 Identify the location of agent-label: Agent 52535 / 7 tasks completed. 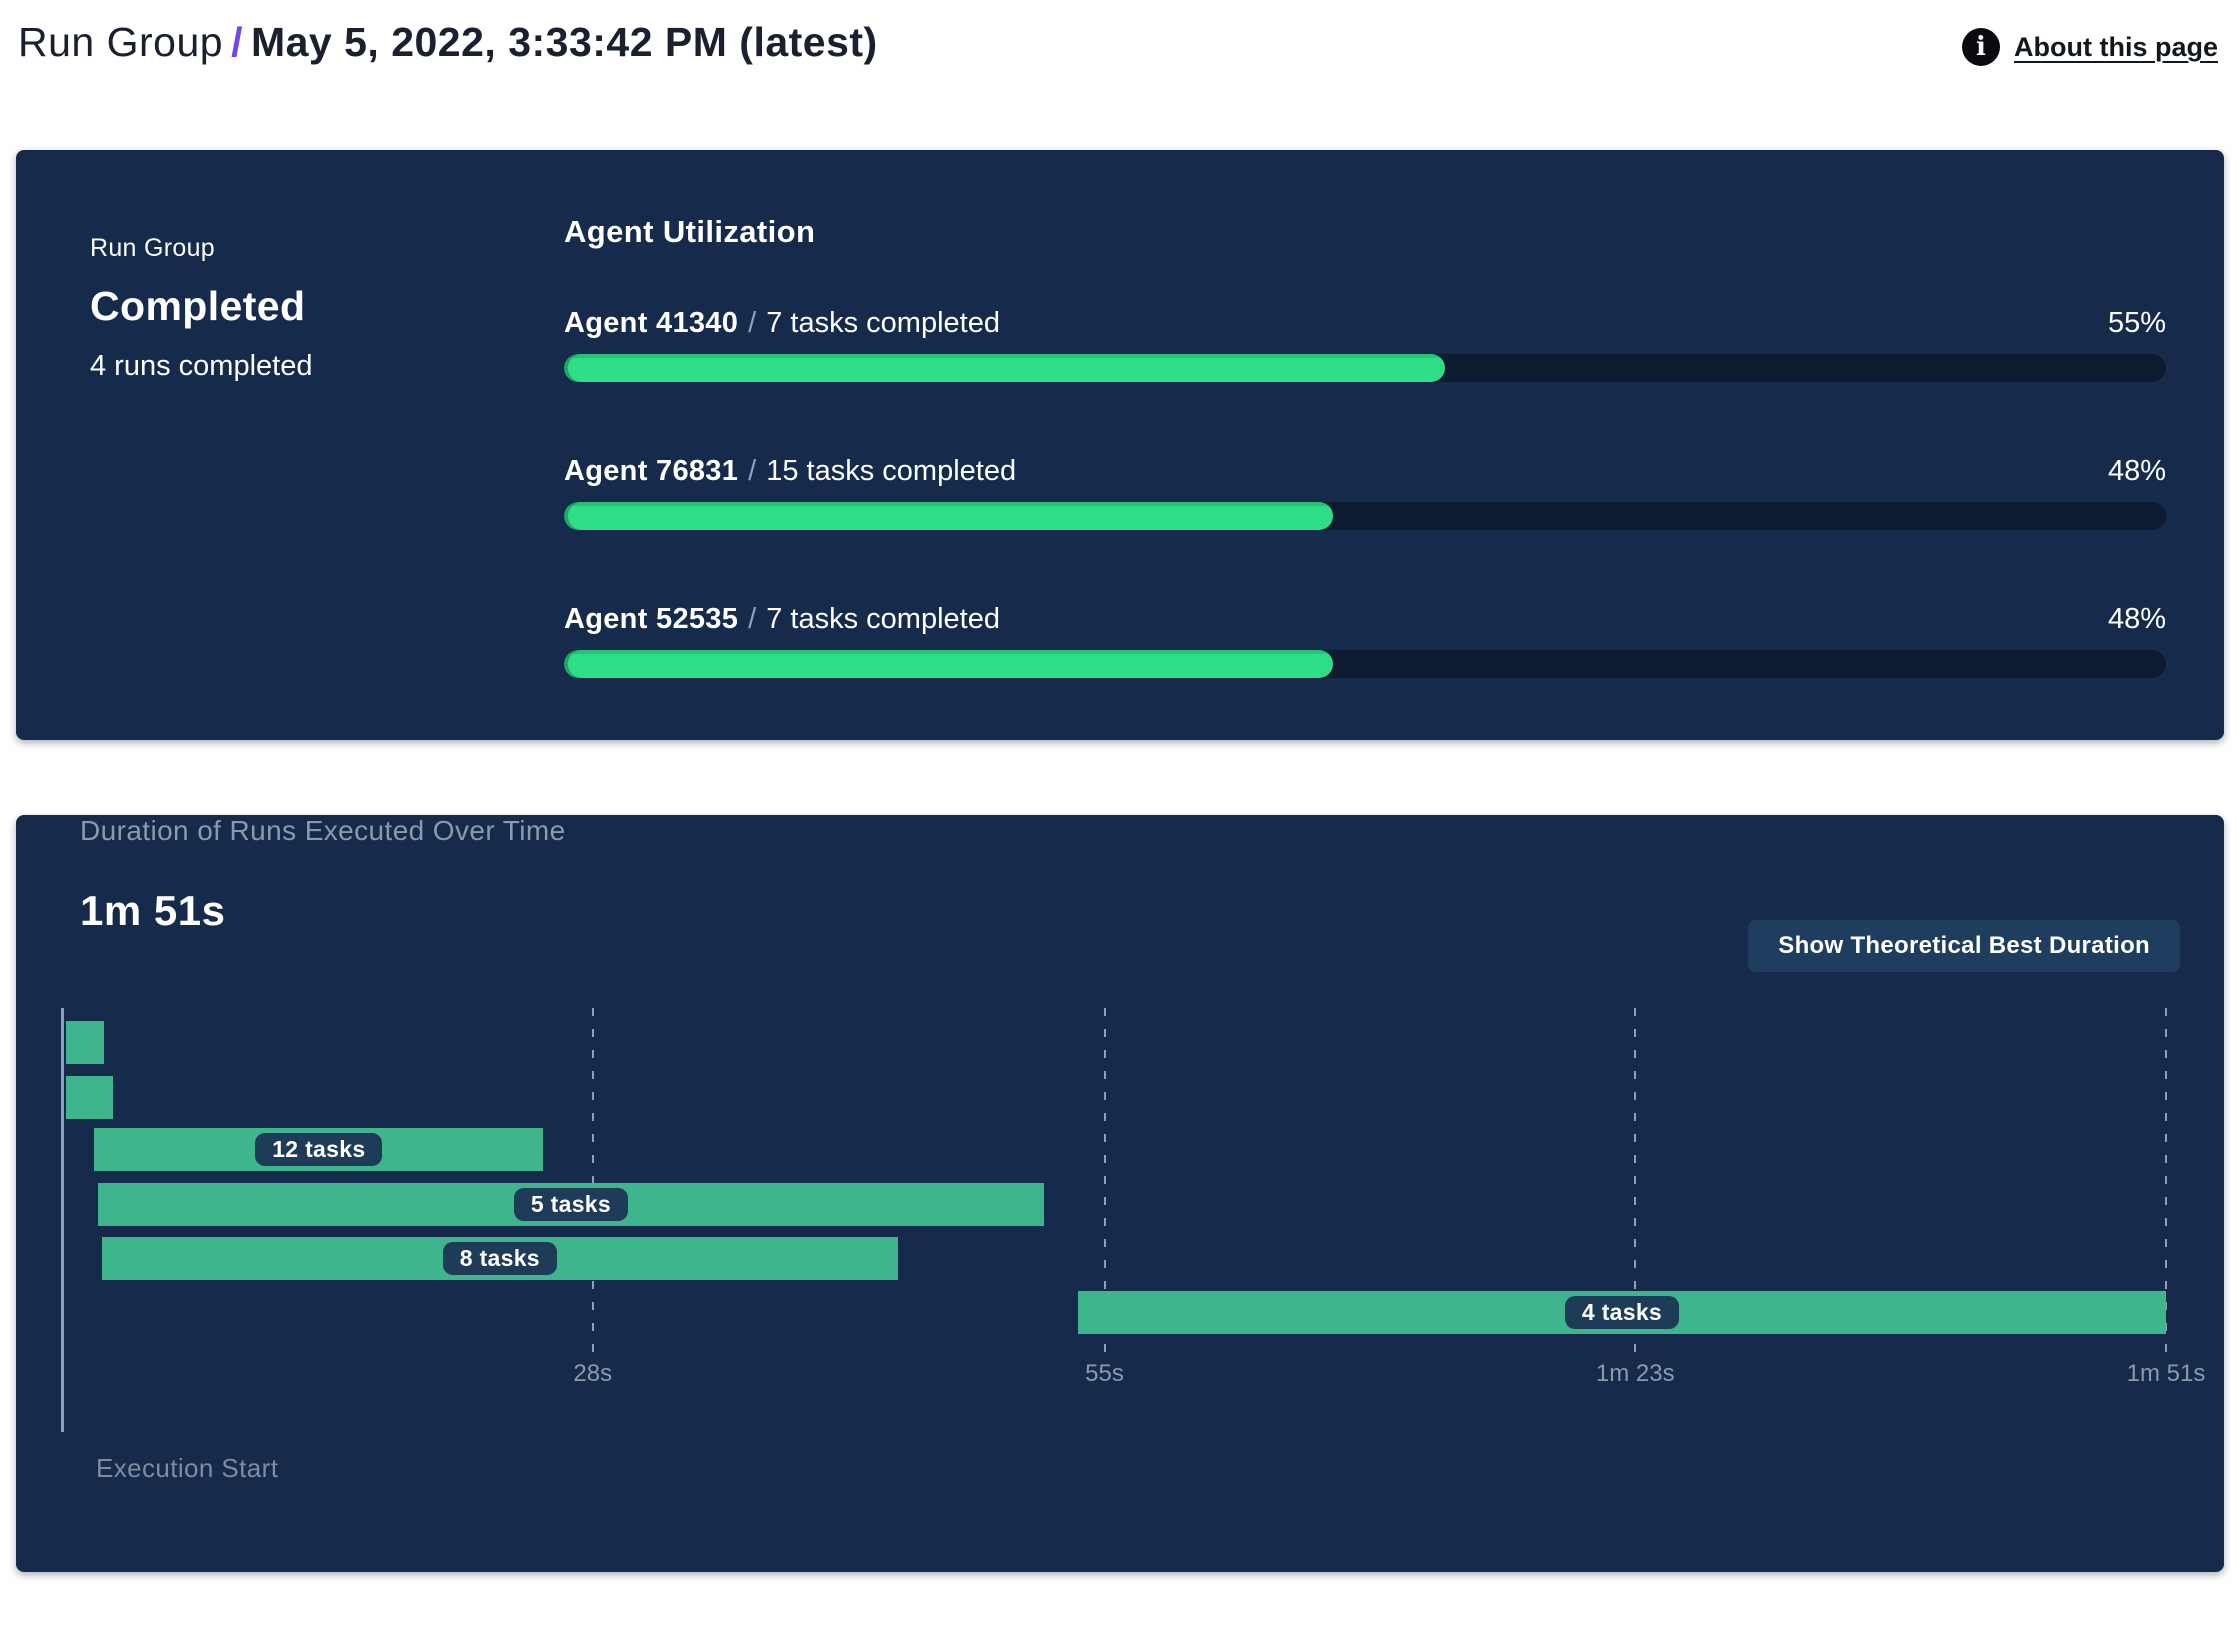
(782, 619).